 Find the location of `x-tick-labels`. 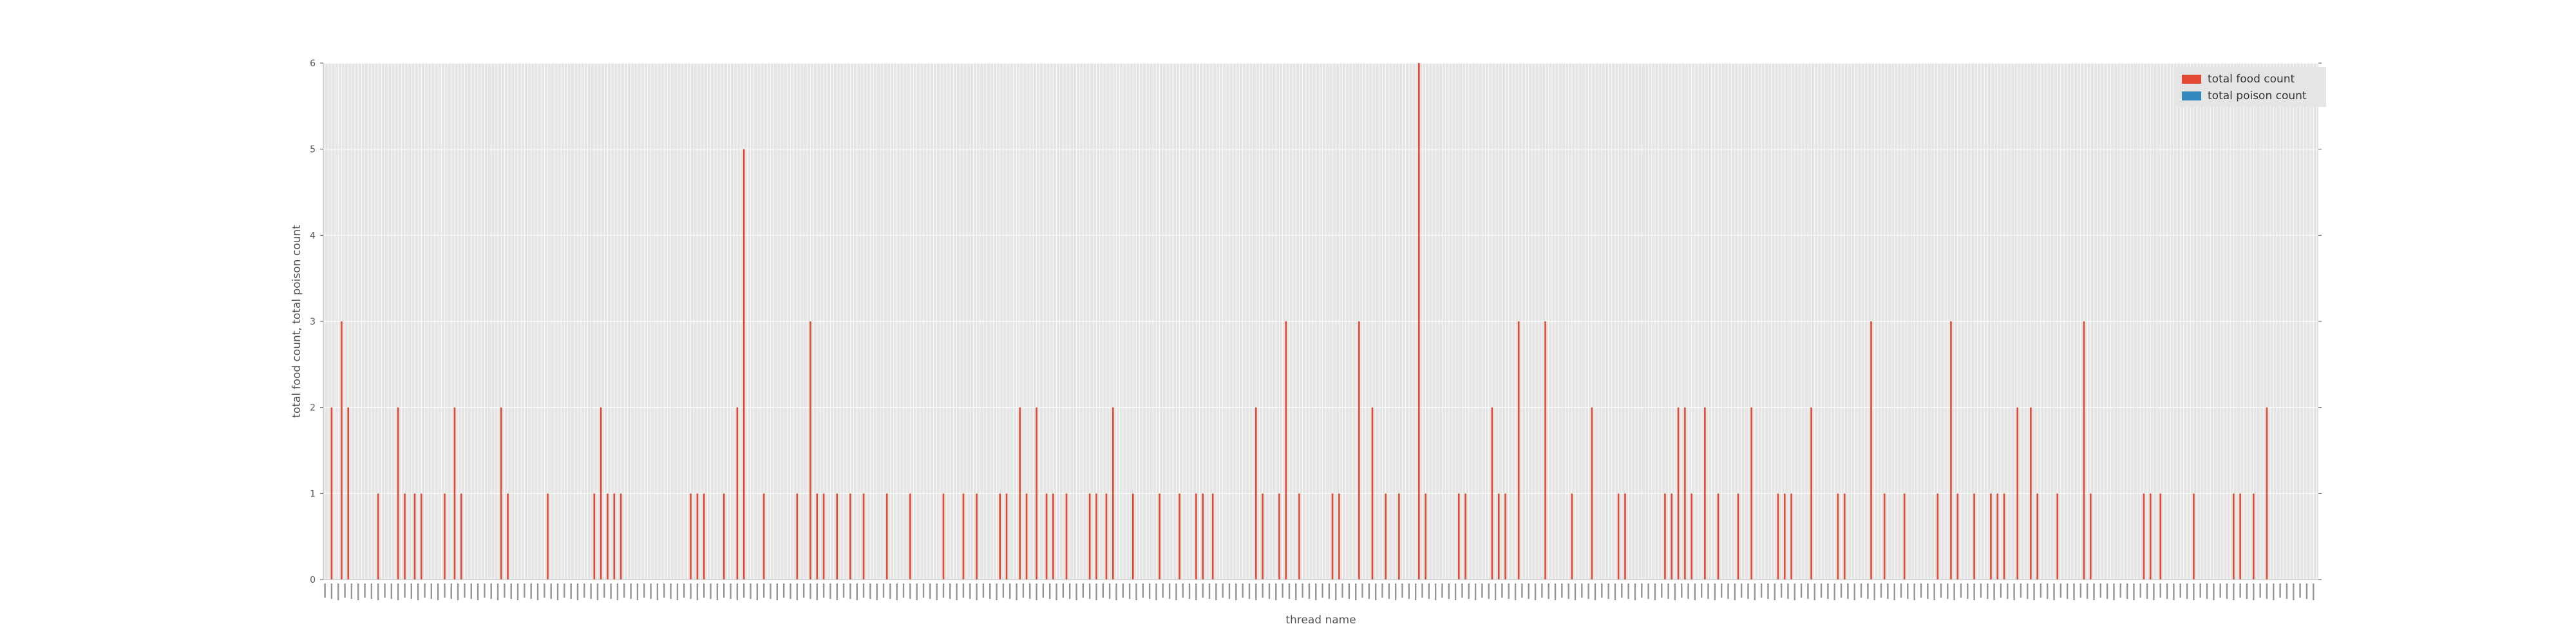

x-tick-labels is located at coordinates (1319, 591).